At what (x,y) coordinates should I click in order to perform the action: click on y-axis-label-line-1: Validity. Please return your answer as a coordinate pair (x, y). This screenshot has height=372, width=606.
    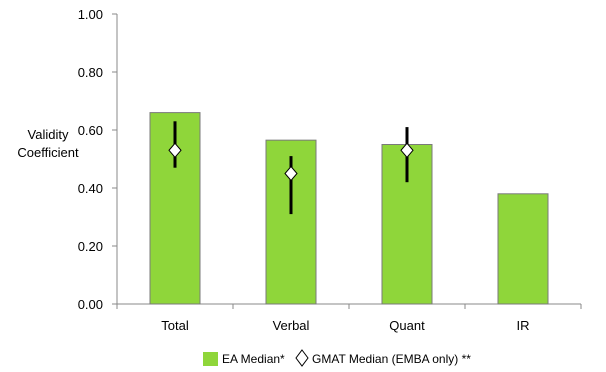
    Looking at the image, I should click on (48, 134).